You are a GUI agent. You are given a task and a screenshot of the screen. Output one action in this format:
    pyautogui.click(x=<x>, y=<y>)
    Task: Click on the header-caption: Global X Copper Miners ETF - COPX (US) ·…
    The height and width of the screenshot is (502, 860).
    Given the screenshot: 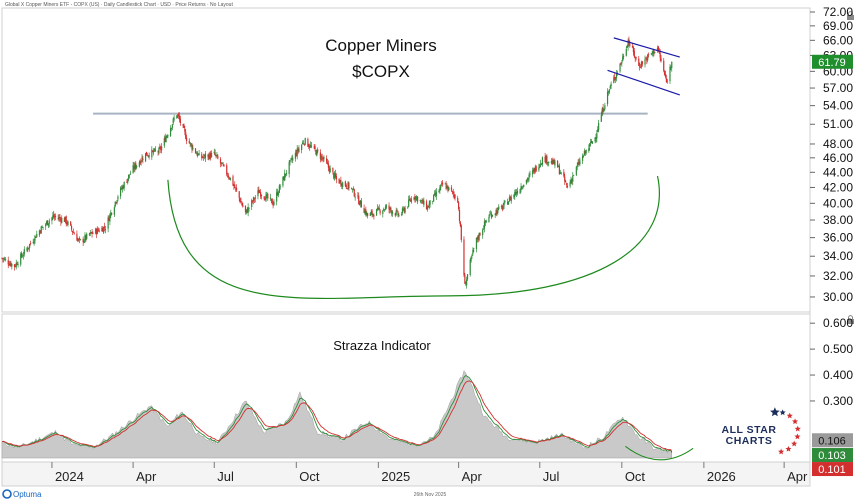 What is the action you would take?
    pyautogui.click(x=119, y=5)
    